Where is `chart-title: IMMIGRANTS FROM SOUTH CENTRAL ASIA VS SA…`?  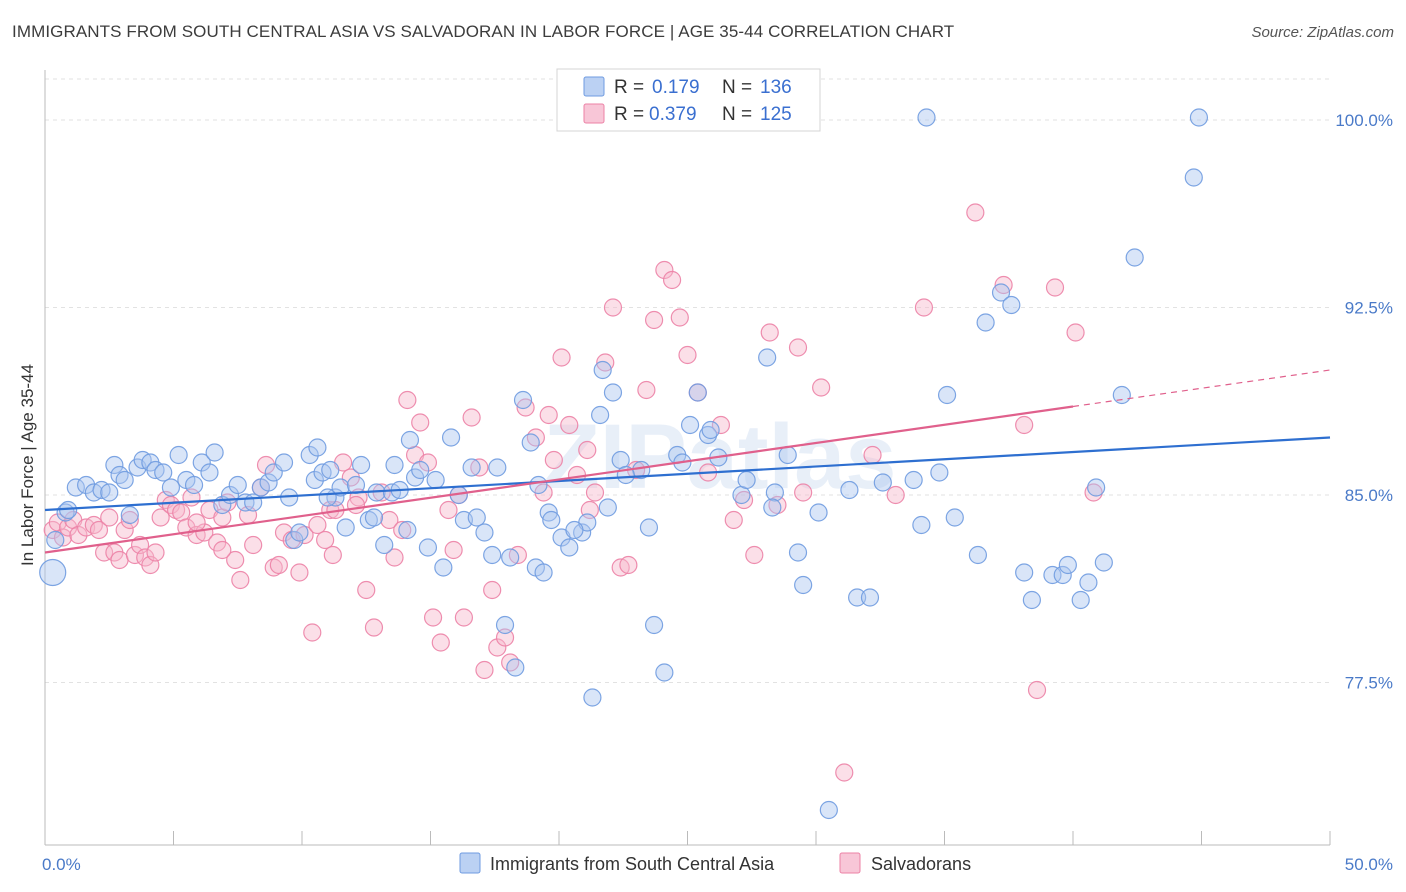
chart-title: IMMIGRANTS FROM SOUTH CENTRAL ASIA VS SA… is located at coordinates (483, 31).